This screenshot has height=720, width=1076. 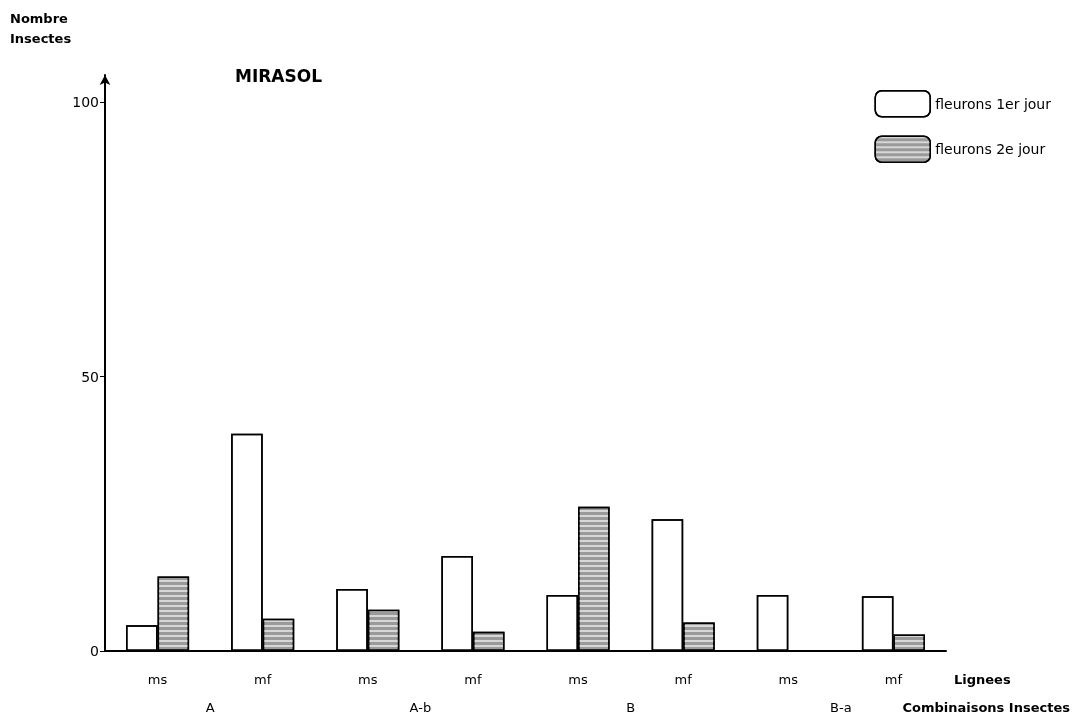 I want to click on text: B-a, so click(x=841, y=707).